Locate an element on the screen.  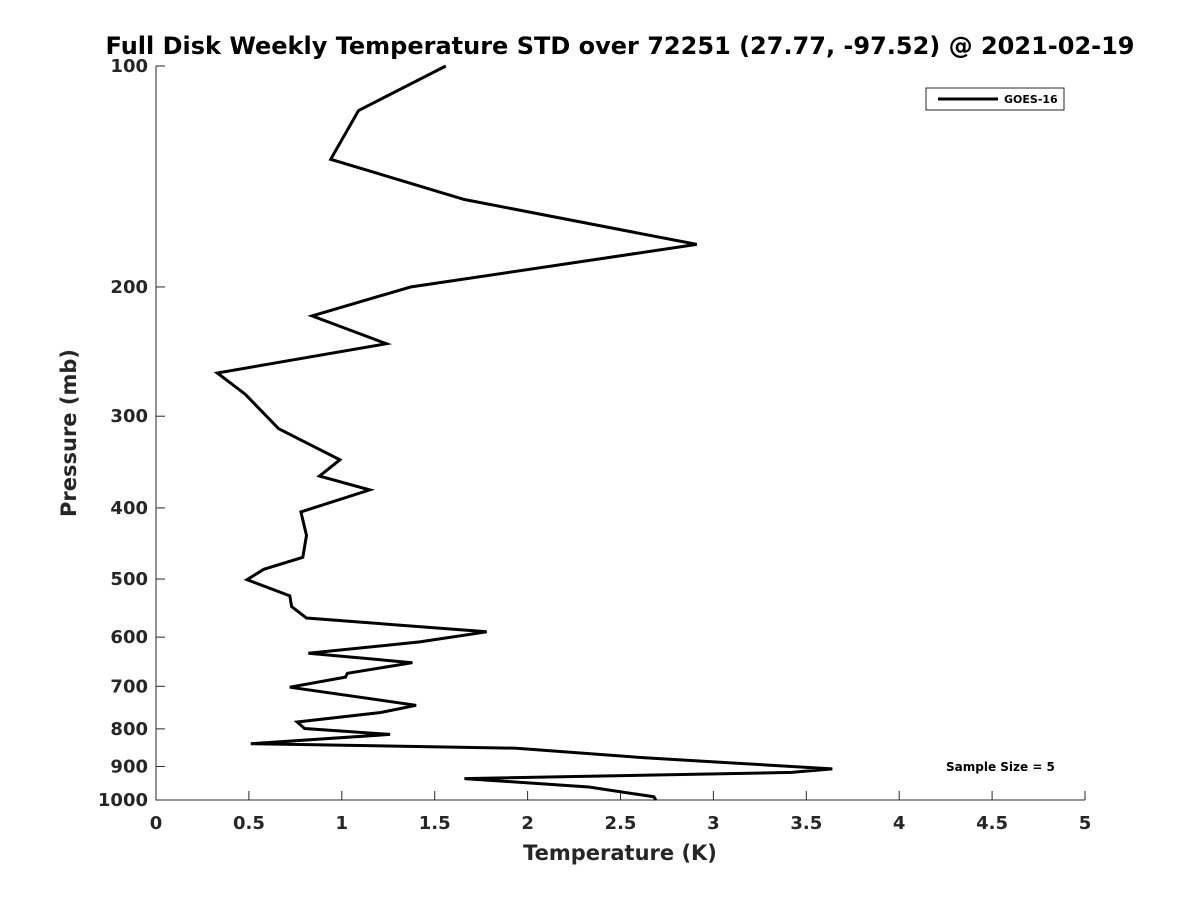
y-tick-label: 900 is located at coordinates (129, 766).